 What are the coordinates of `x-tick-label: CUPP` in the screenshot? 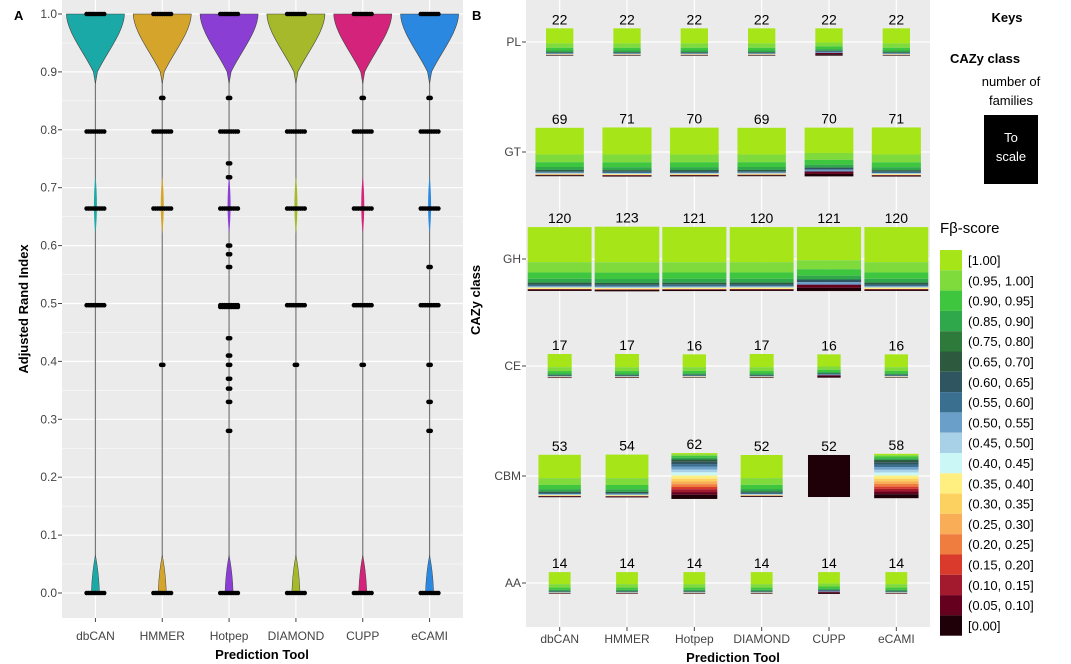 It's located at (362, 636).